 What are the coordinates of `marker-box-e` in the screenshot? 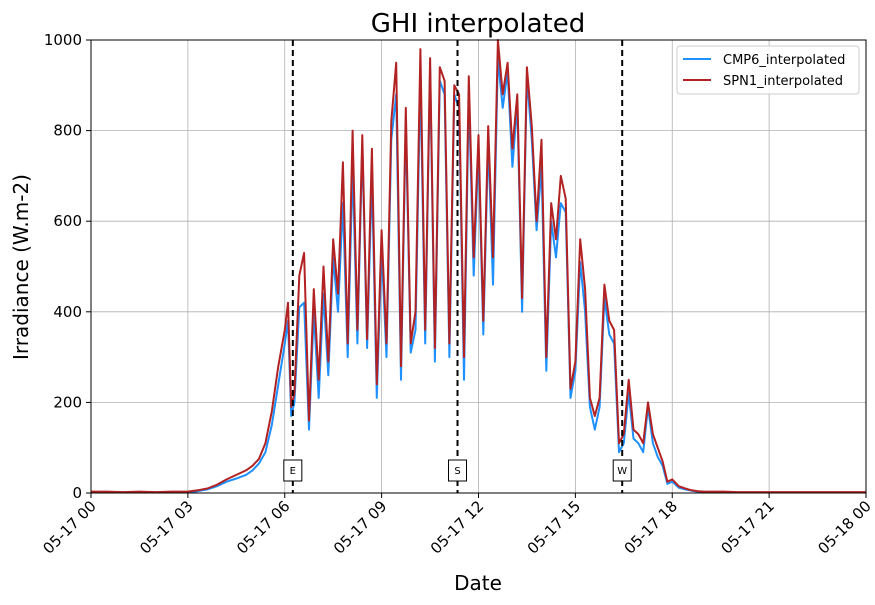 It's located at (293, 470).